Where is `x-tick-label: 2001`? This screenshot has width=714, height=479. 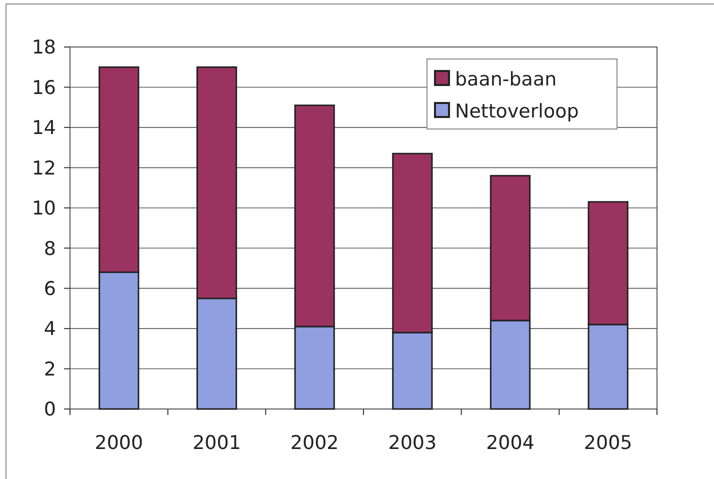 x-tick-label: 2001 is located at coordinates (216, 443).